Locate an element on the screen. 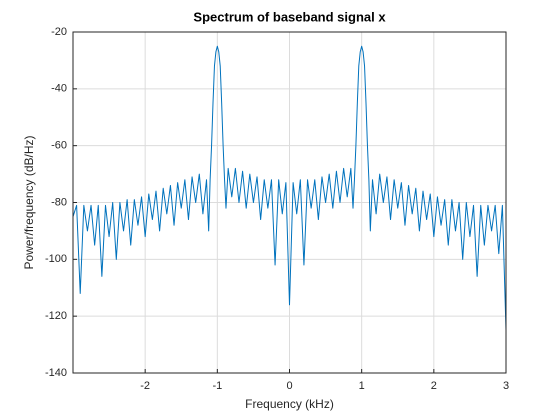 Image resolution: width=560 pixels, height=420 pixels. x-axis-label: Frequency (kHz) is located at coordinates (289, 404).